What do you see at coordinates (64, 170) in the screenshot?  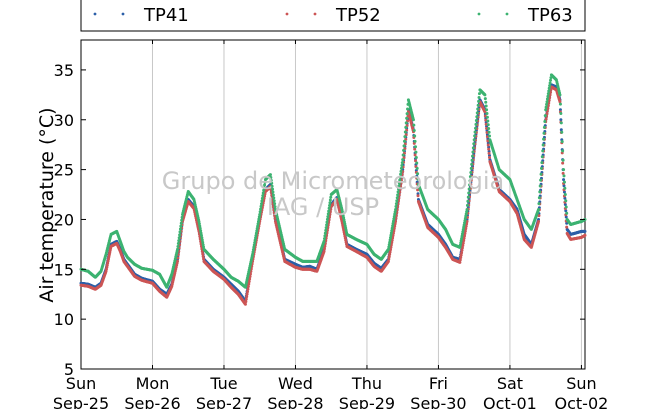 I see `y-tick-label: 25` at bounding box center [64, 170].